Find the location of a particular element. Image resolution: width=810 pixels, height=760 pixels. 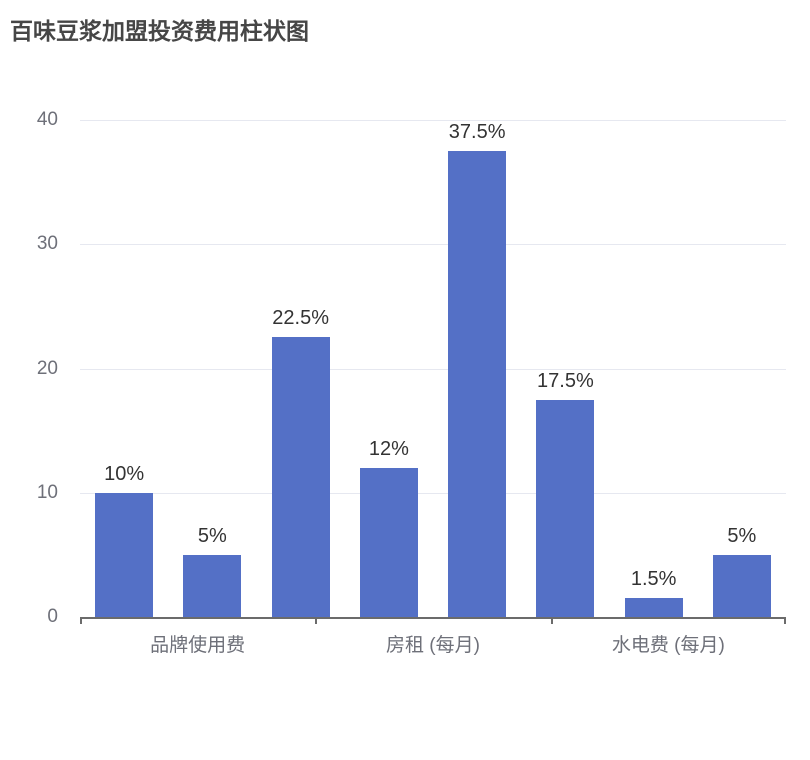

chart-title: 百味豆浆加盟投资费用柱状图 is located at coordinates (159, 31).